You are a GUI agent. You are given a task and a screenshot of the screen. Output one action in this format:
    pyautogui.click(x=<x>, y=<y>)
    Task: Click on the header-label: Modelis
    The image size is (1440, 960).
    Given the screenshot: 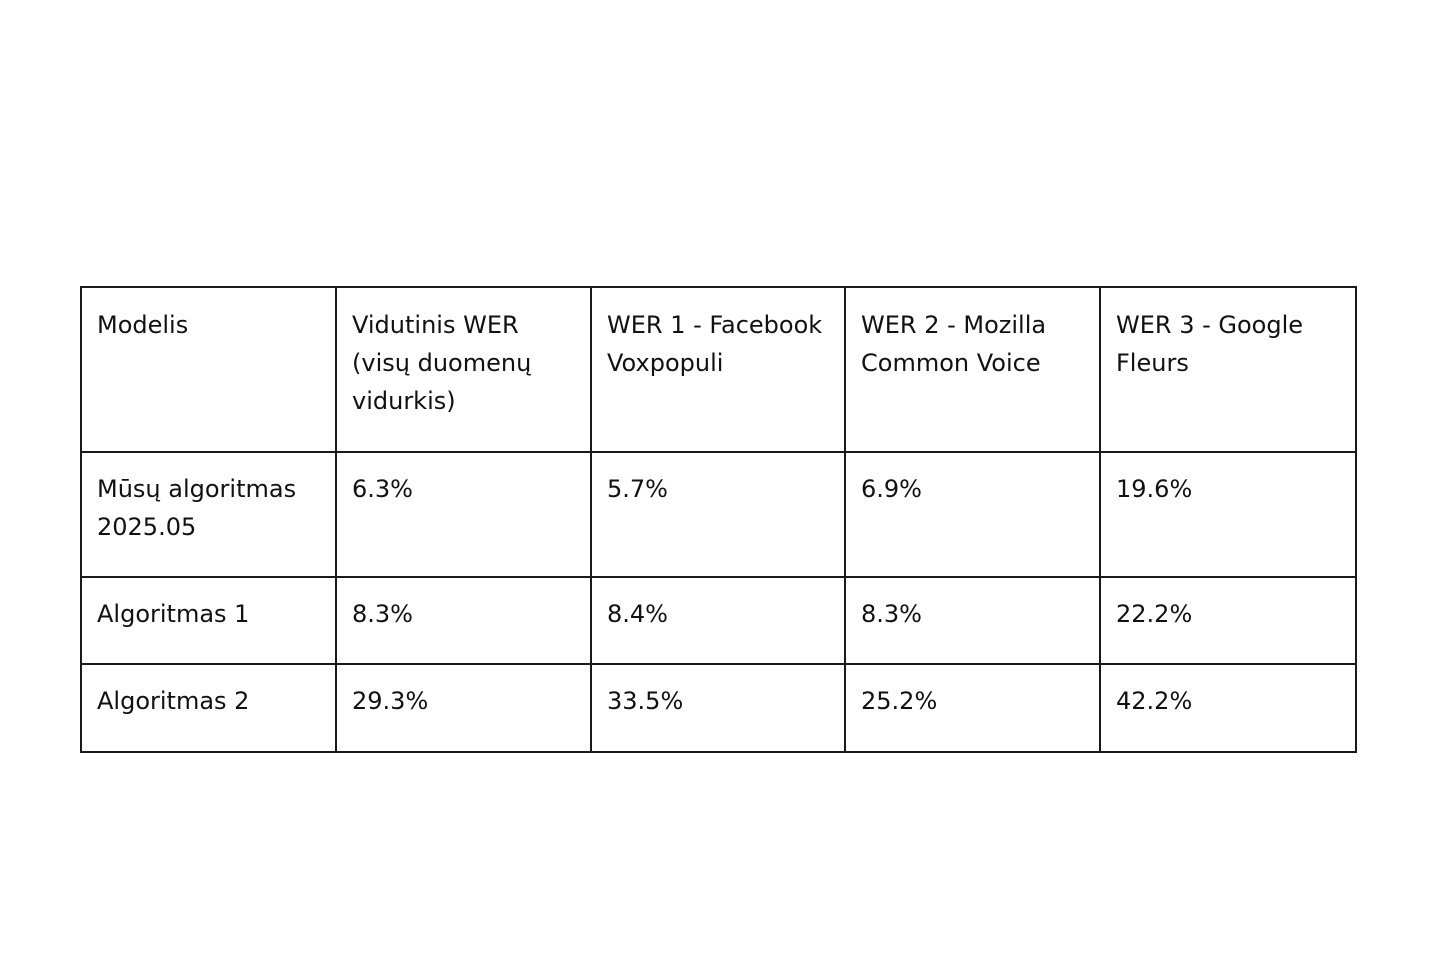 What is the action you would take?
    pyautogui.click(x=143, y=325)
    